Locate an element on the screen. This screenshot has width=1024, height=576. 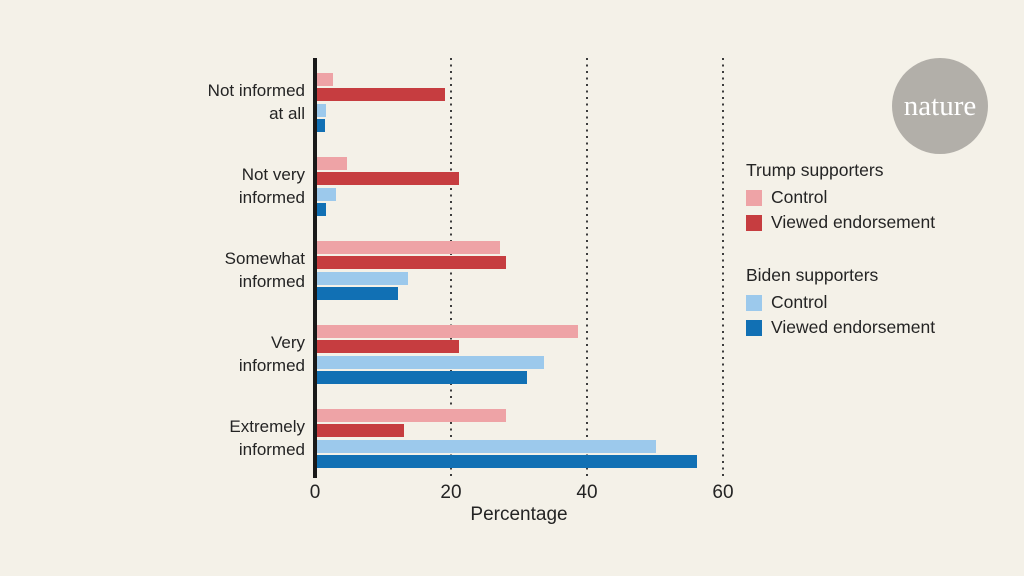
nature-logo: nature is located at coordinates (940, 106).